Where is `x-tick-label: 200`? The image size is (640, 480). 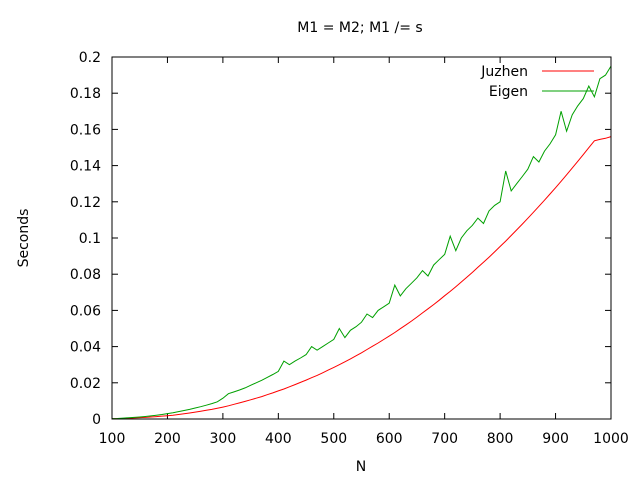 x-tick-label: 200 is located at coordinates (167, 439).